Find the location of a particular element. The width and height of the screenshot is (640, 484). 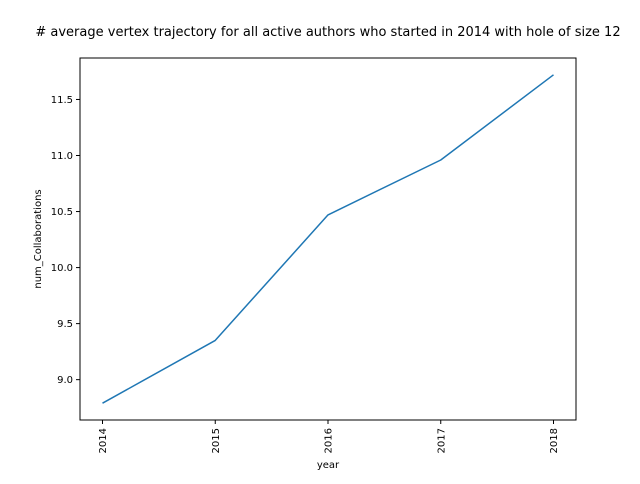

y-tick-label: 10.0 is located at coordinates (62, 268).